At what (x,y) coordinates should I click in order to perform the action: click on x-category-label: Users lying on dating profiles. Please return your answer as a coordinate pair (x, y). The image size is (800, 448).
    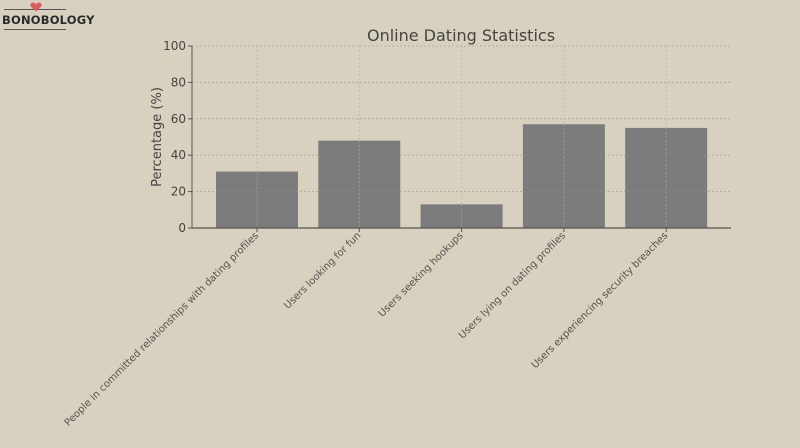
    Looking at the image, I should click on (512, 285).